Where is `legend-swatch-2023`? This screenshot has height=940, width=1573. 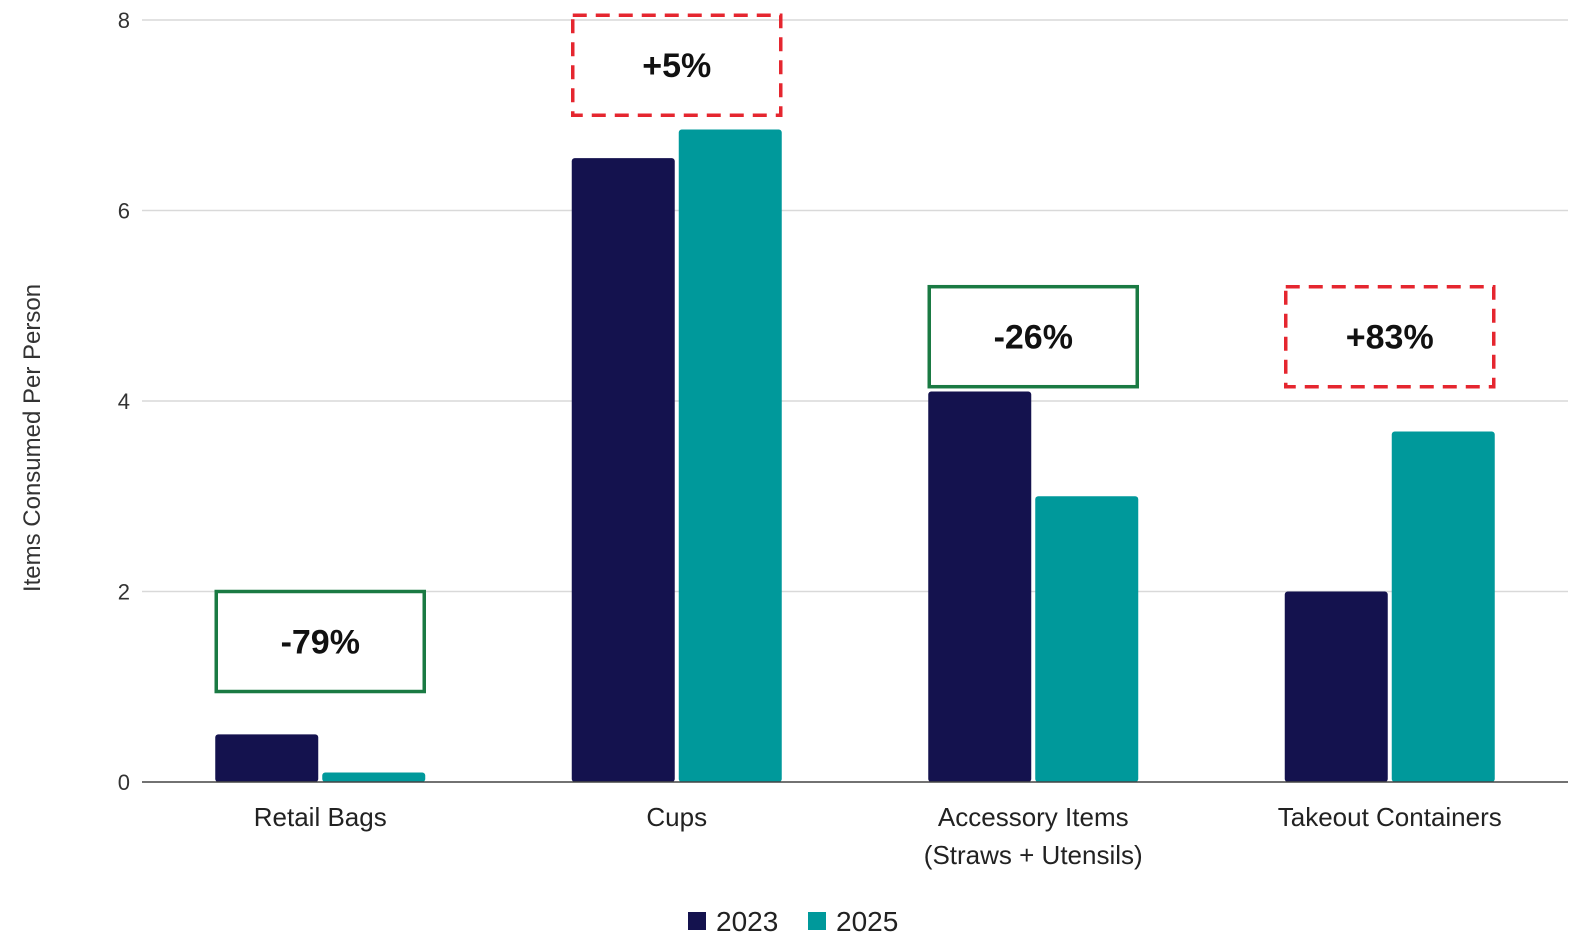 legend-swatch-2023 is located at coordinates (697, 921).